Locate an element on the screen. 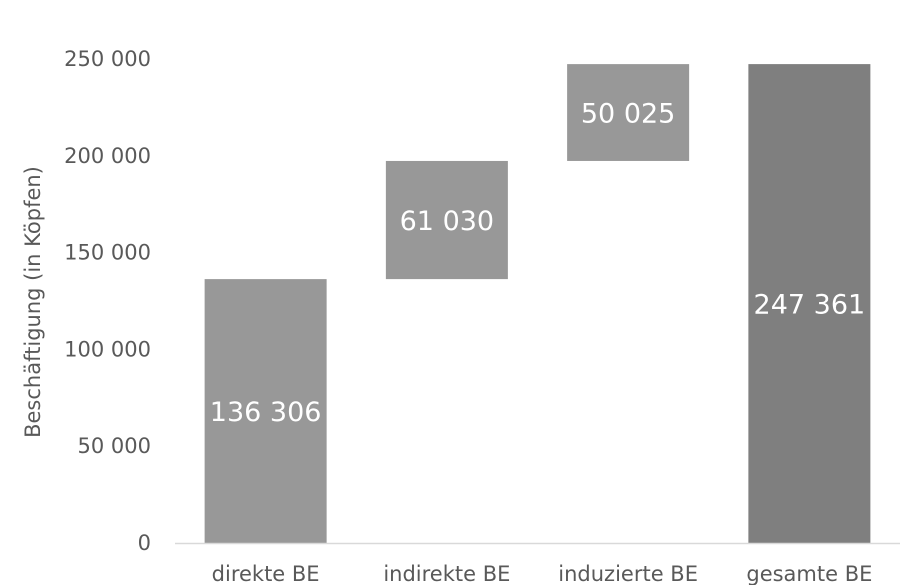 Image resolution: width=902 pixels, height=585 pixels. data-label: 50 025 is located at coordinates (628, 114).